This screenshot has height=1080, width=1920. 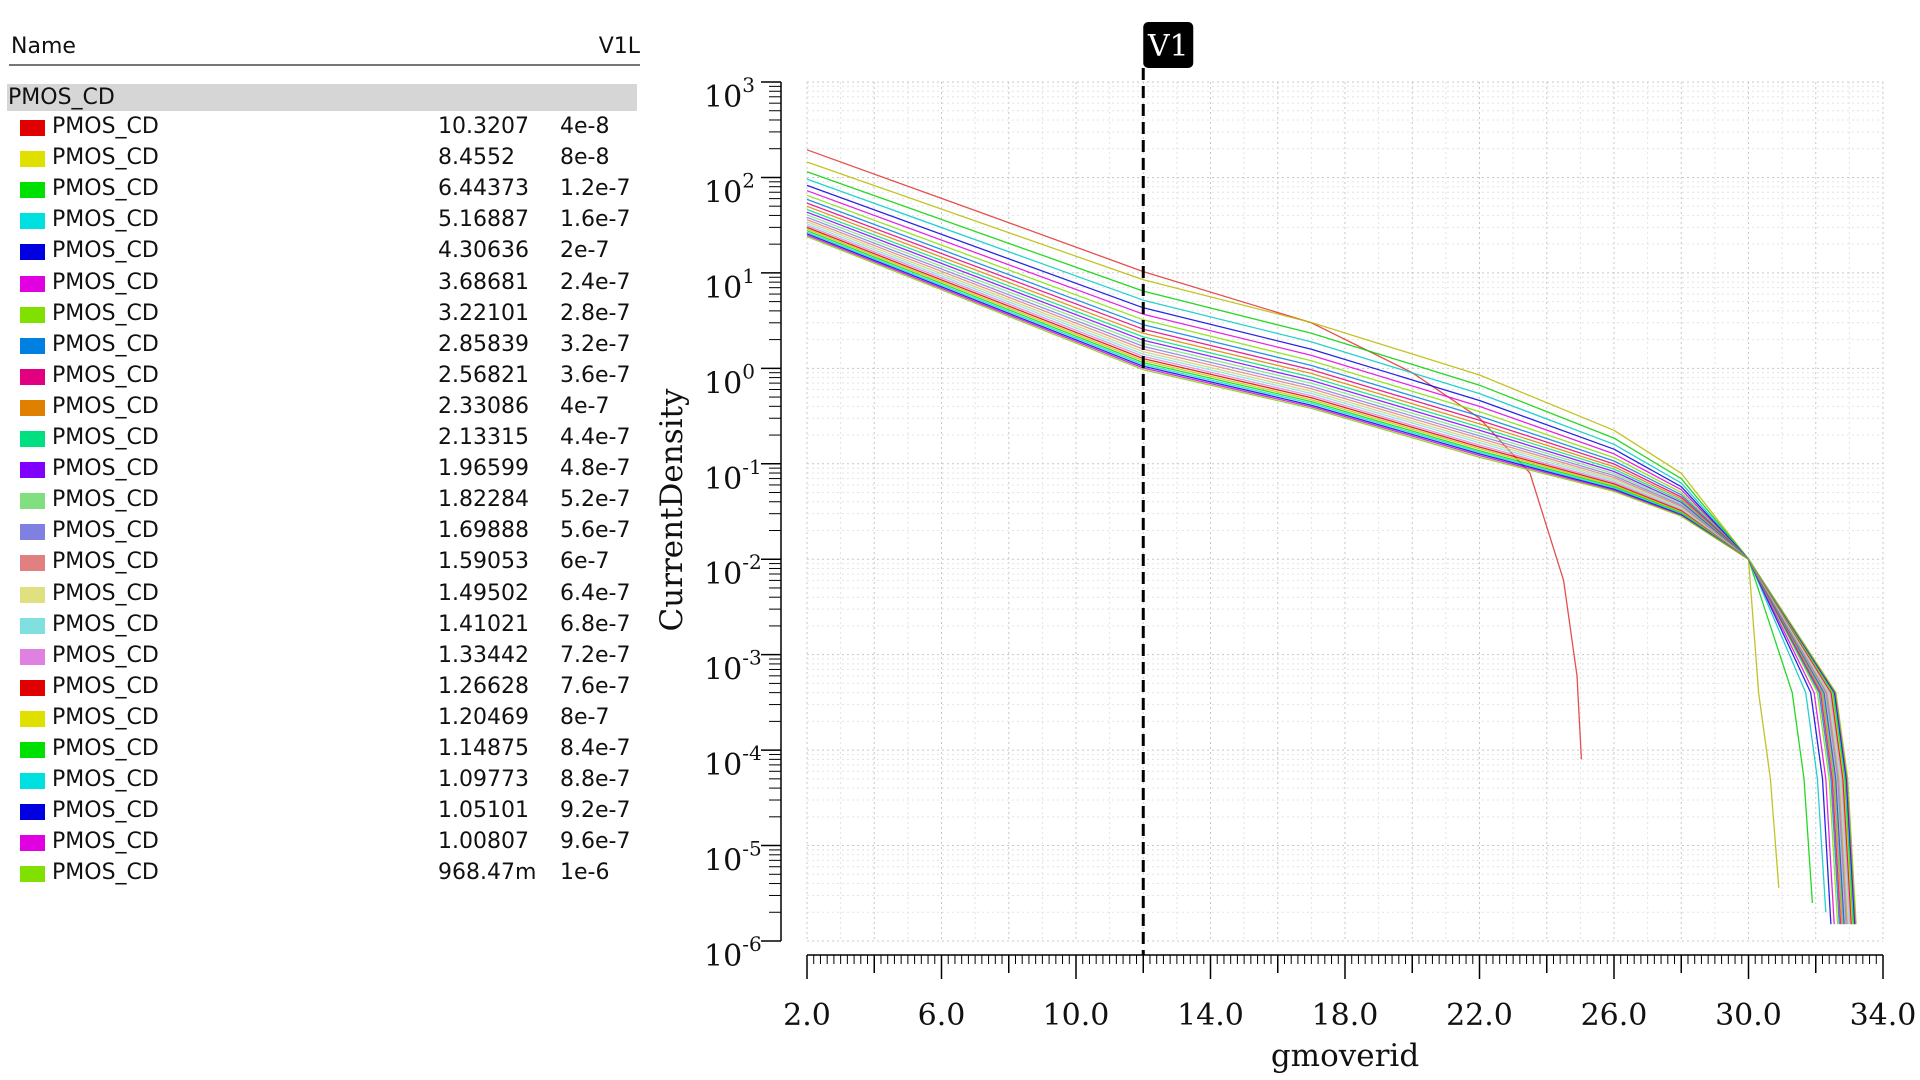 I want to click on legend-item: PMOS_CD 1.20469 8e-7, so click(x=320, y=718).